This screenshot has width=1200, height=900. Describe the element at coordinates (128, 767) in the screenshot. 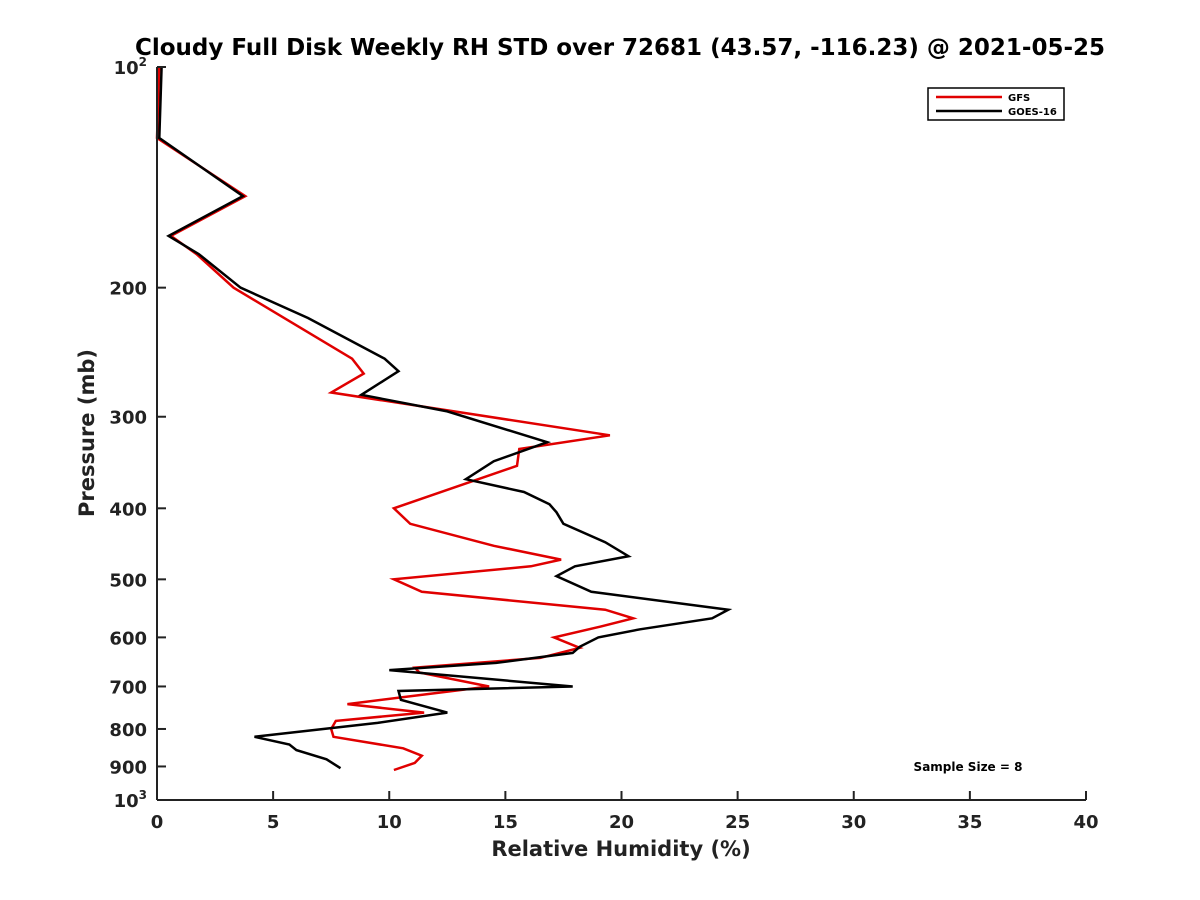

I see `y-tick-label: 900` at that location.